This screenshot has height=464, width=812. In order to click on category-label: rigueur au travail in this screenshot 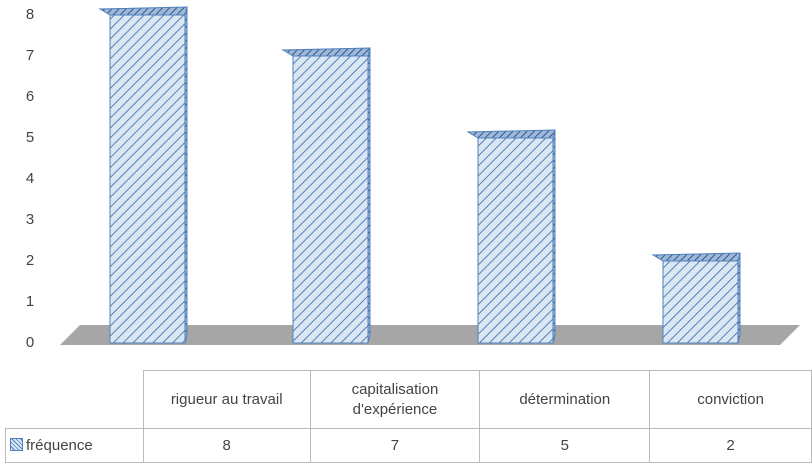, I will do `click(226, 399)`.